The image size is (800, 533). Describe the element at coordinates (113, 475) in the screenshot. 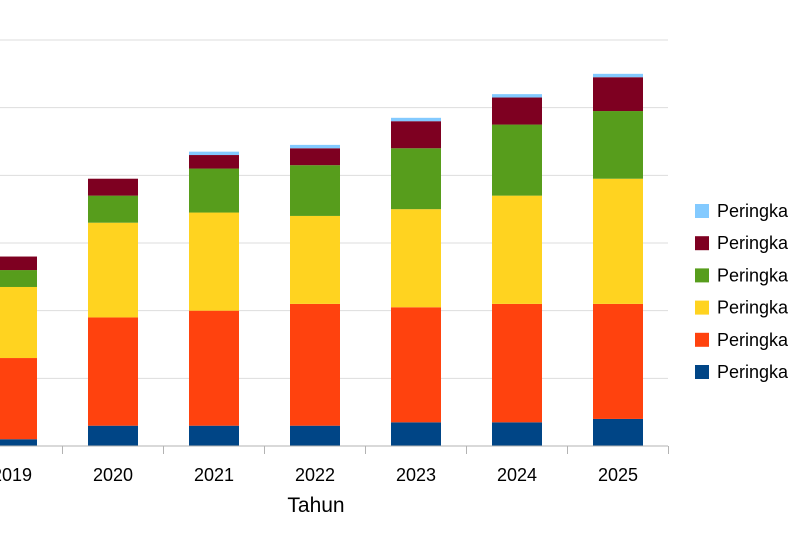

I see `x-tick-label: 2020` at that location.